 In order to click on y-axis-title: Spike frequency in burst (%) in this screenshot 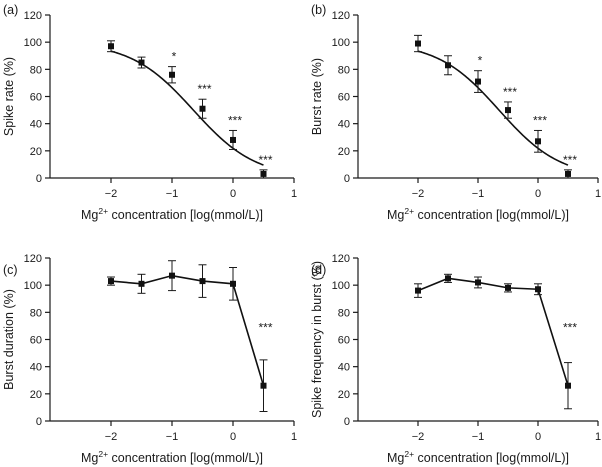, I will do `click(317, 339)`.